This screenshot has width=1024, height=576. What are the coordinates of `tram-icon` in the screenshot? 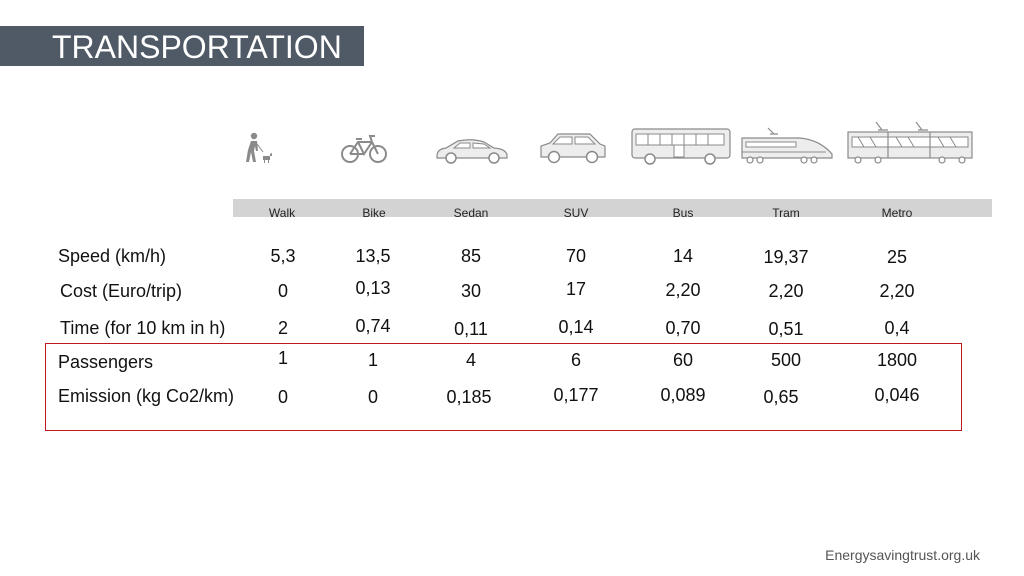 It's located at (787, 146).